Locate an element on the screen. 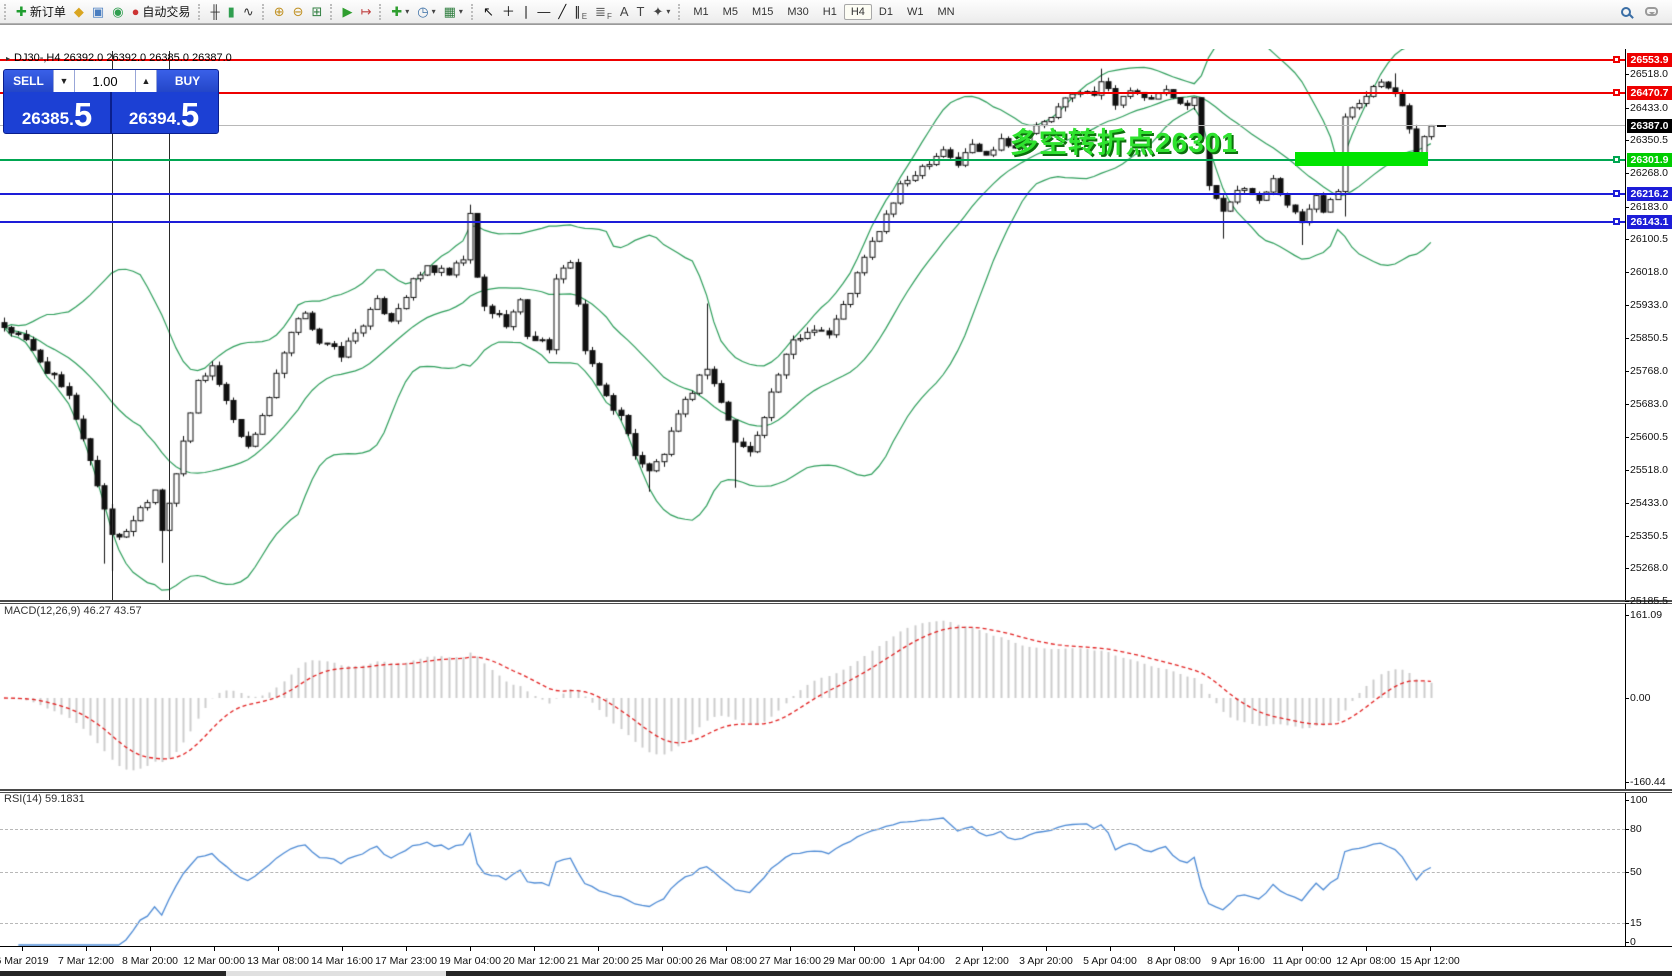 This screenshot has width=1672, height=976. auto-trading-button: ● 自动交易 is located at coordinates (161, 12).